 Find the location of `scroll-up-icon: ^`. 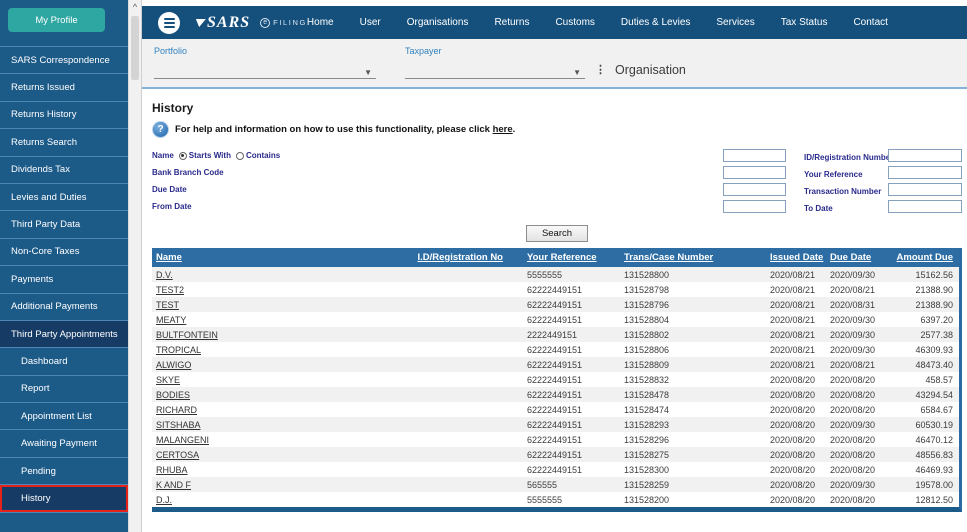

scroll-up-icon: ^ is located at coordinates (135, 7).